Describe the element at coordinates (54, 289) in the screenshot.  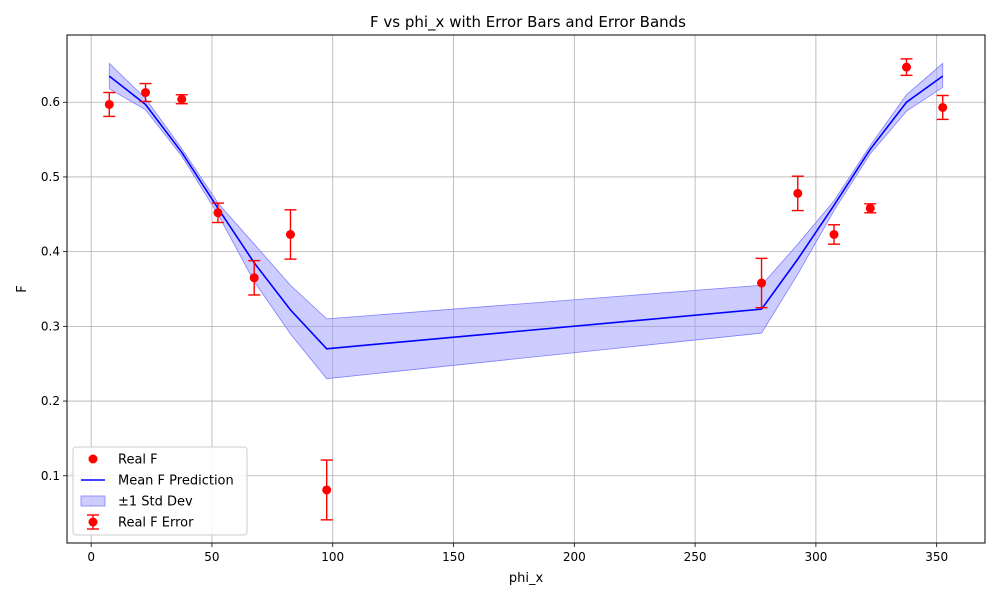
I see `y-axis: 0.1 0.2 0.3 0.4 0.5 0.6` at that location.